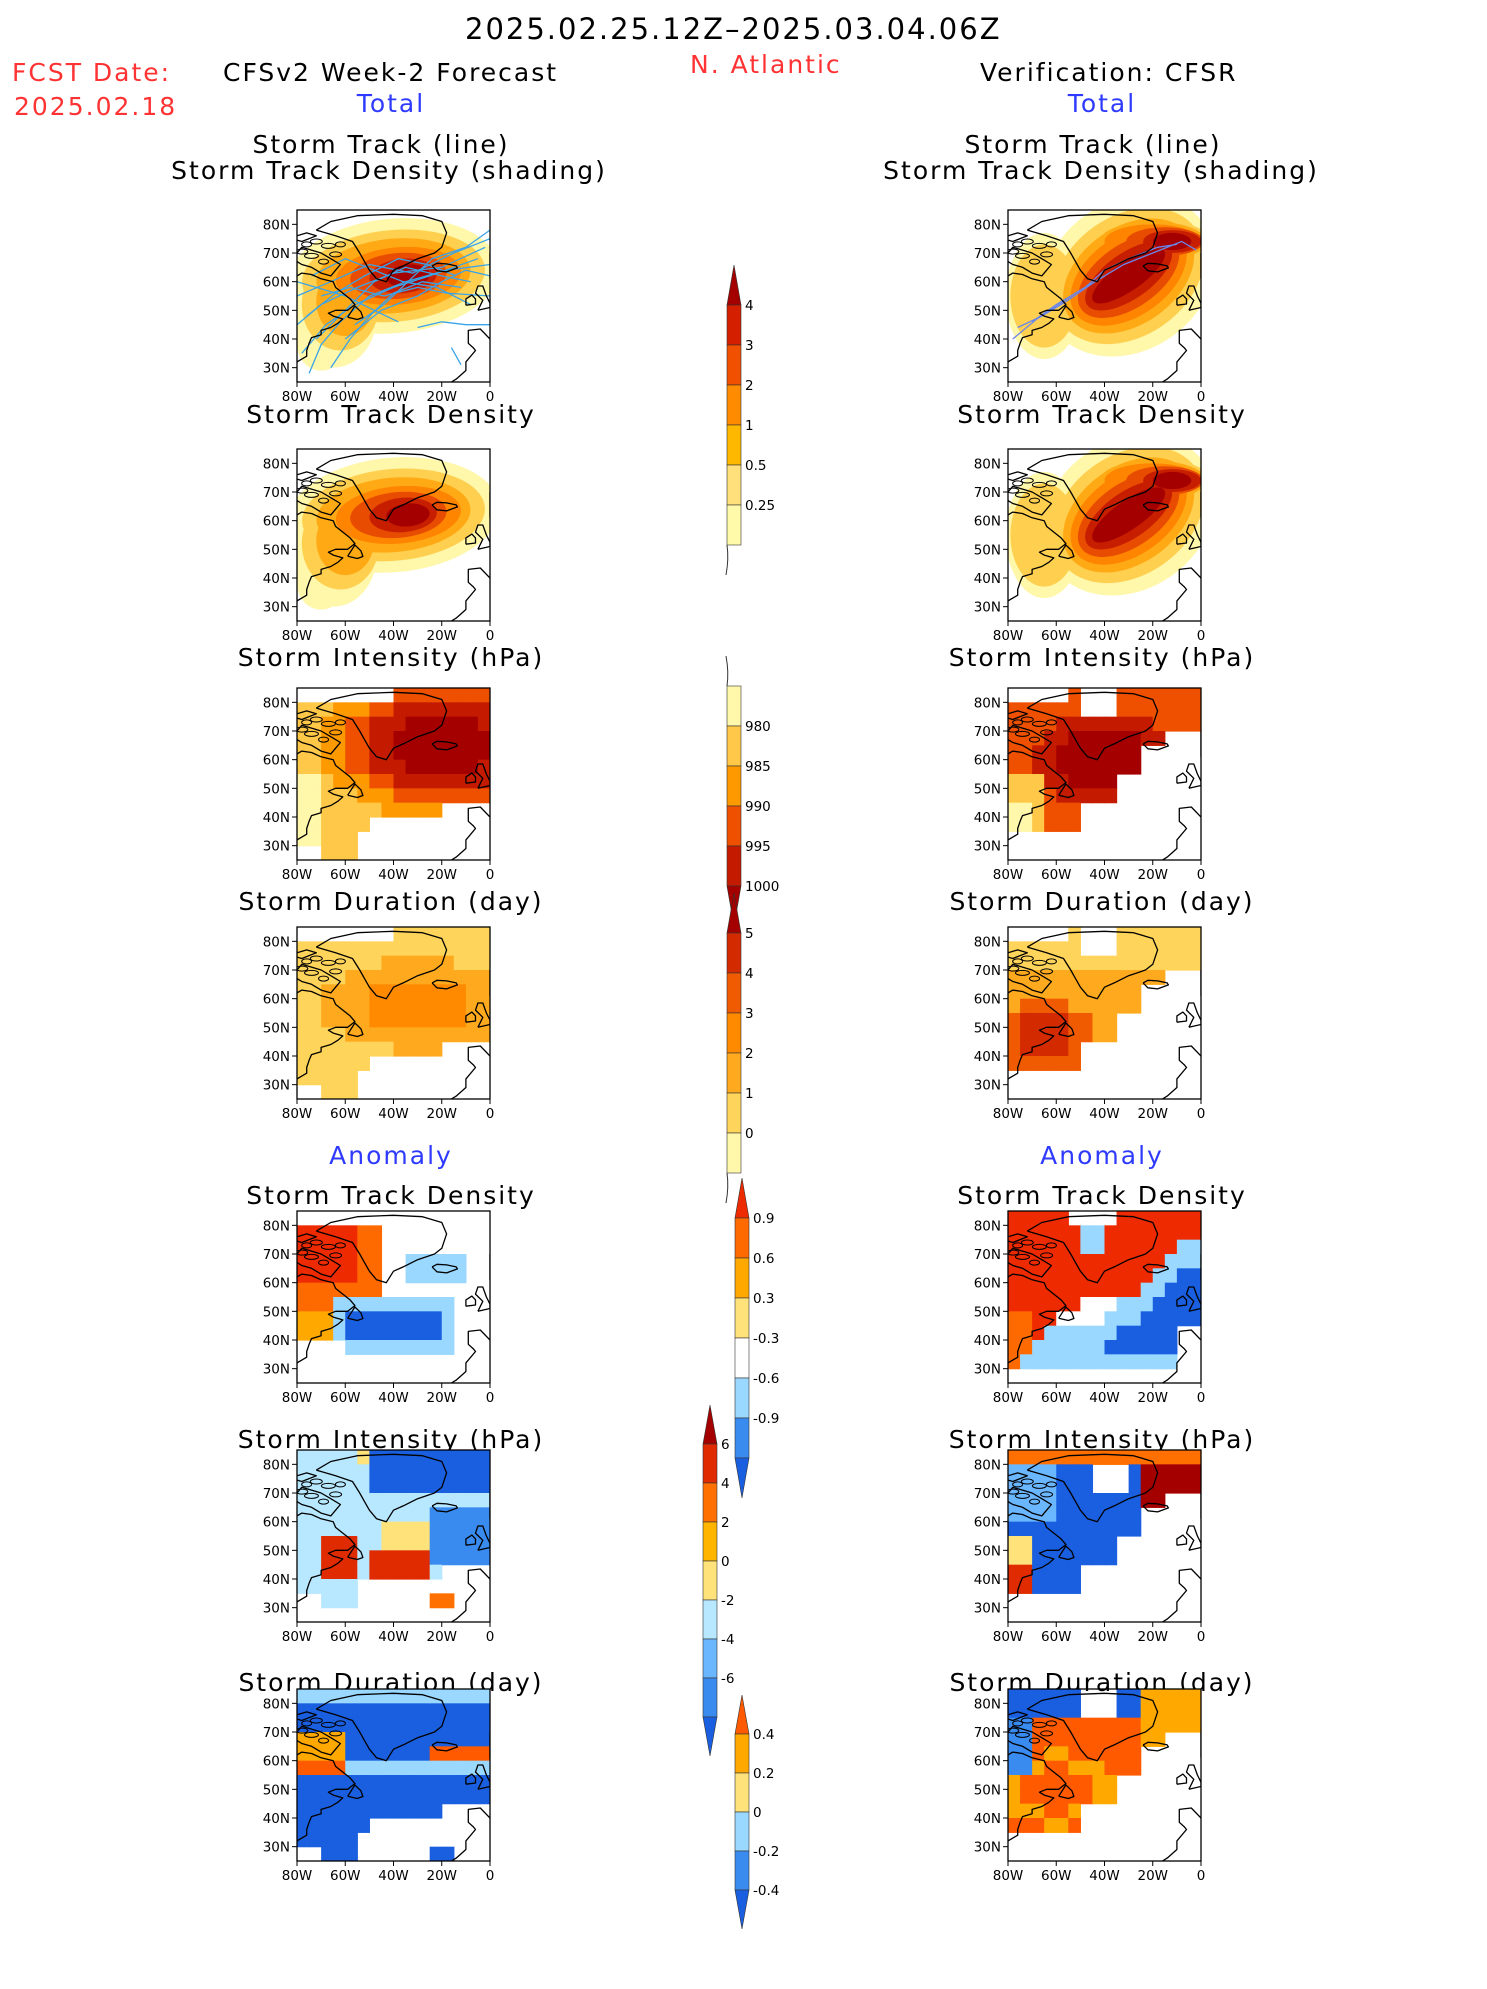 This screenshot has width=1487, height=1989. Describe the element at coordinates (441, 1876) in the screenshot. I see `lon-tick-label: 20W` at that location.